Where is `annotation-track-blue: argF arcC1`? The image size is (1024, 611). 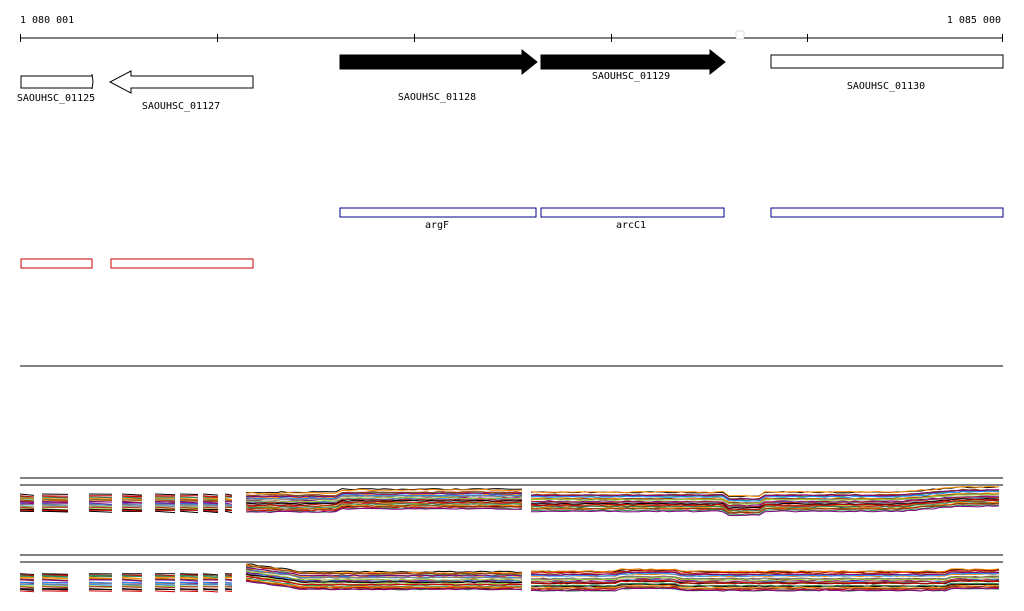
annotation-track-blue: argF arcC1 is located at coordinates (671, 219).